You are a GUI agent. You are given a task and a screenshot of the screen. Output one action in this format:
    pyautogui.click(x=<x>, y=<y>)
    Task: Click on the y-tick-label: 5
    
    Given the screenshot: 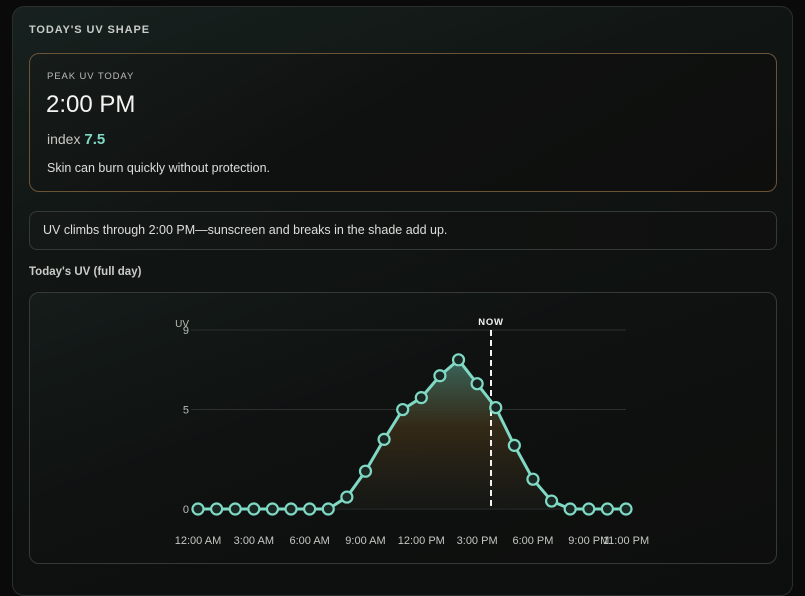 What is the action you would take?
    pyautogui.click(x=186, y=411)
    